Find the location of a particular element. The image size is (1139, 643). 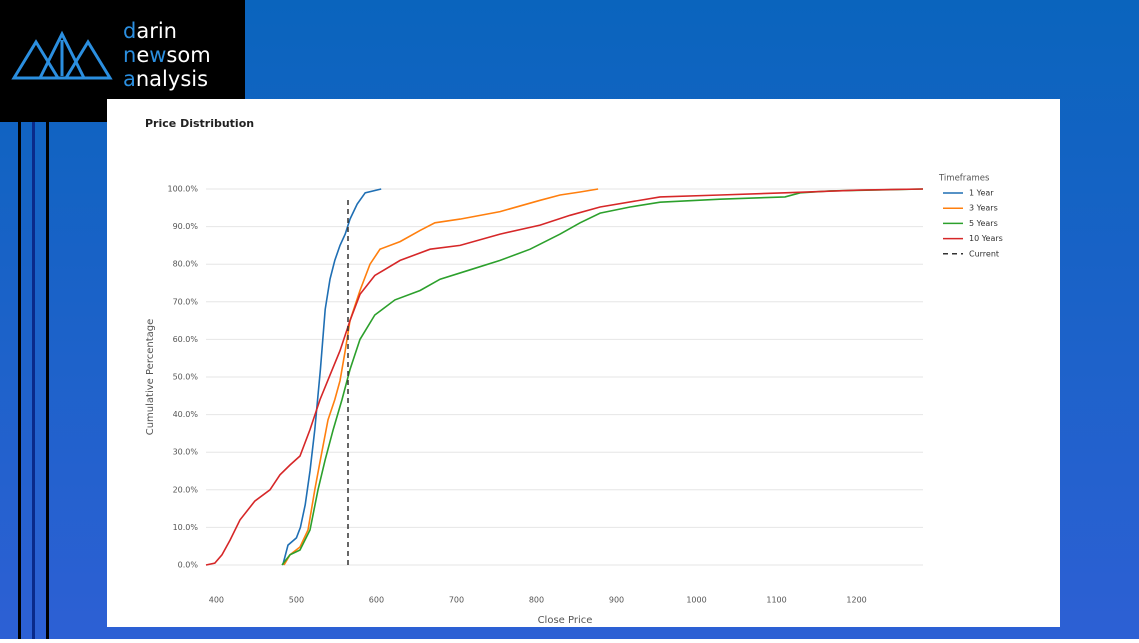

y-tick-label: 50.0% is located at coordinates (186, 377).